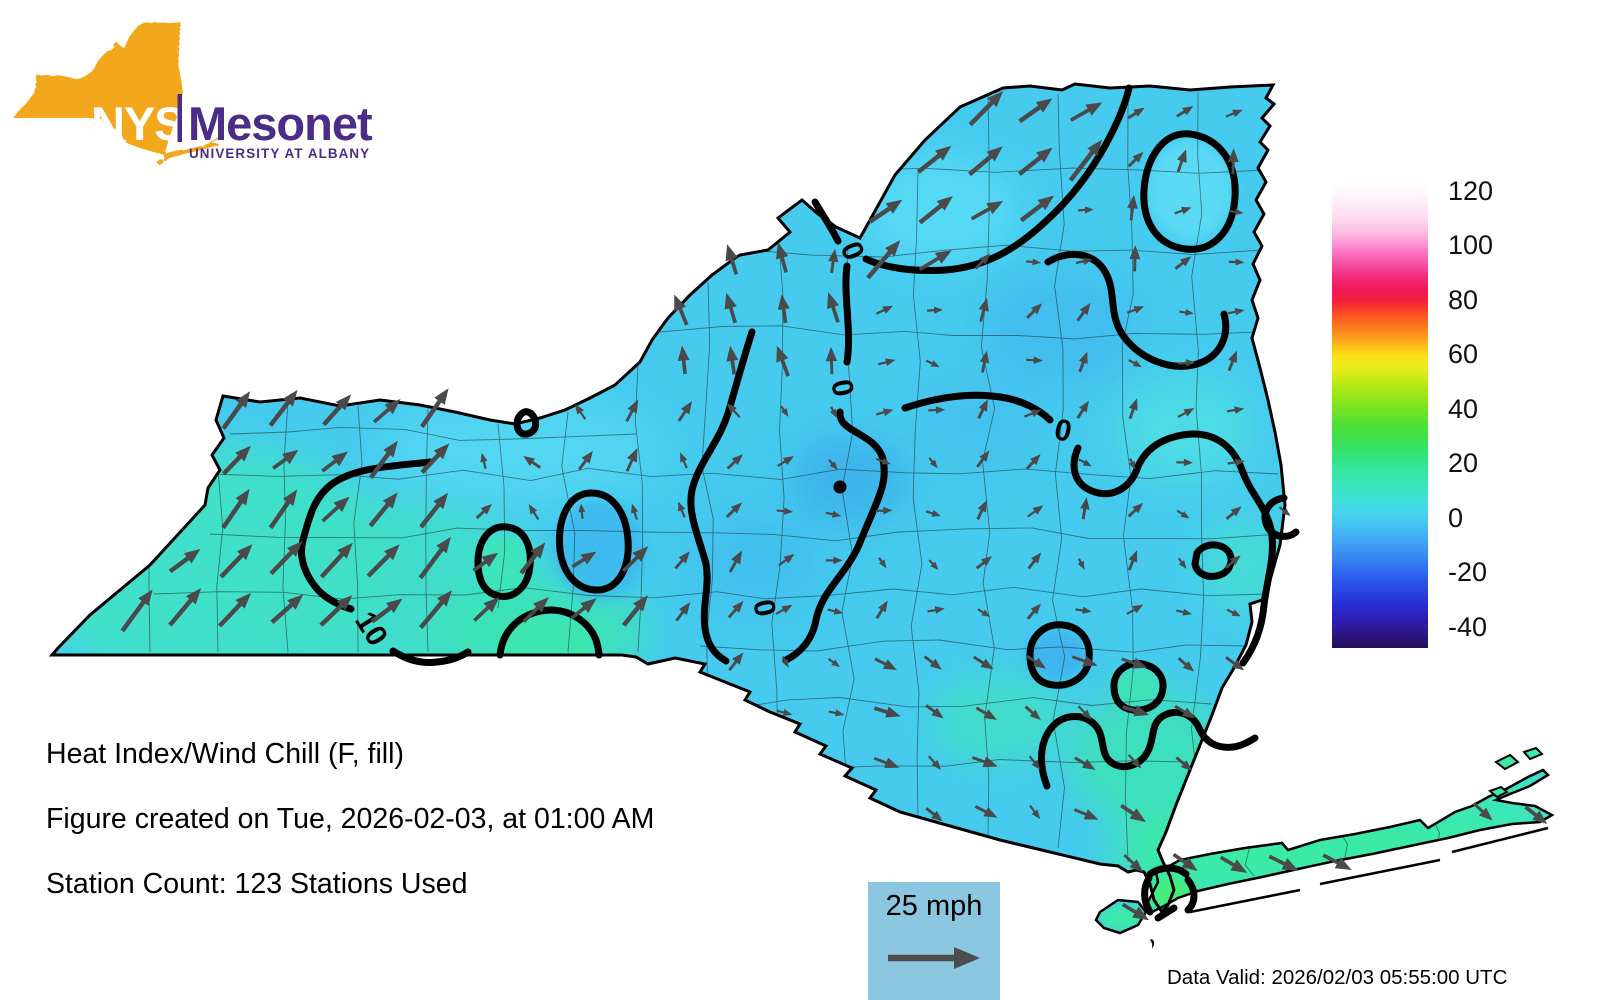 This screenshot has height=1000, width=1600. Describe the element at coordinates (279, 153) in the screenshot. I see `logo-subtitle: UNIVERSITY AT ALBANY` at that location.